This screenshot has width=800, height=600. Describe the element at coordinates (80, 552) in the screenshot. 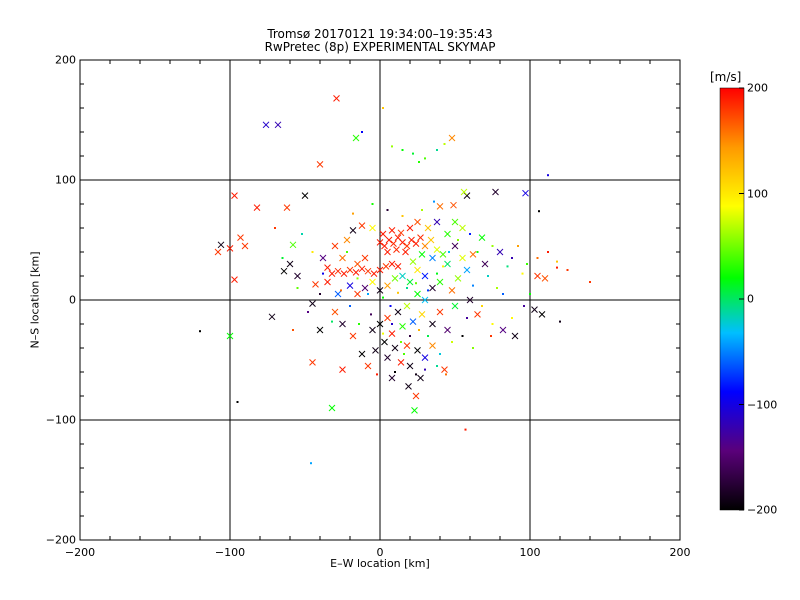

I see `x-tick-label: −200` at that location.